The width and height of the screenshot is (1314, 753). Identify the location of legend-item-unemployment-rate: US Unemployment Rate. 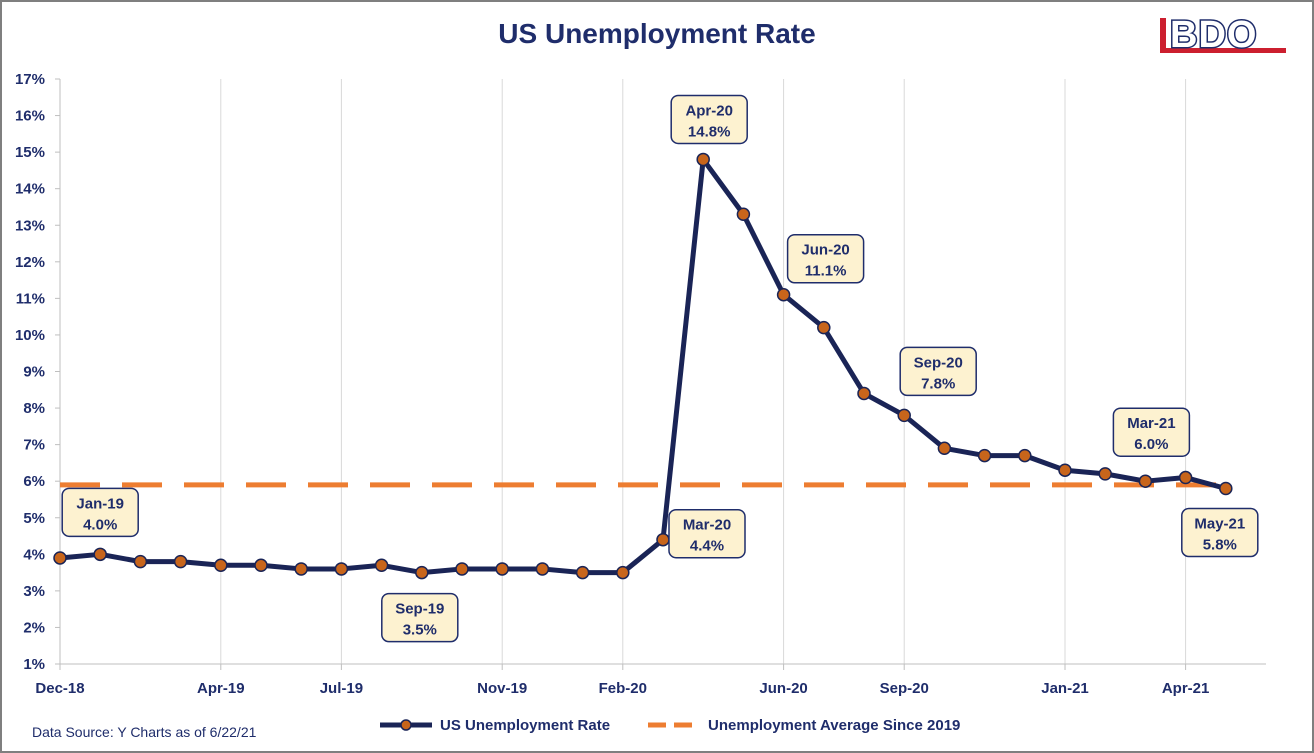
(495, 725).